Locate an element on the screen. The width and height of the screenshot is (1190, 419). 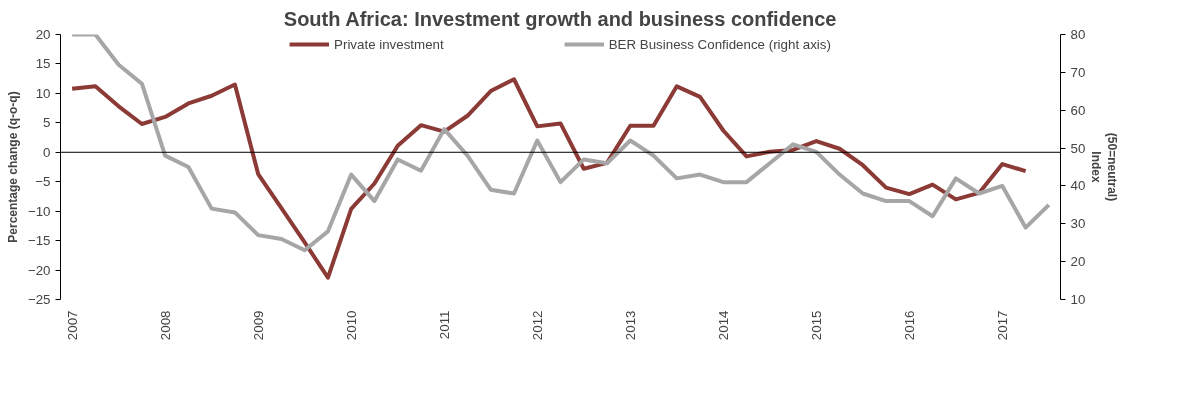
x-tick-label: 2011 is located at coordinates (444, 325).